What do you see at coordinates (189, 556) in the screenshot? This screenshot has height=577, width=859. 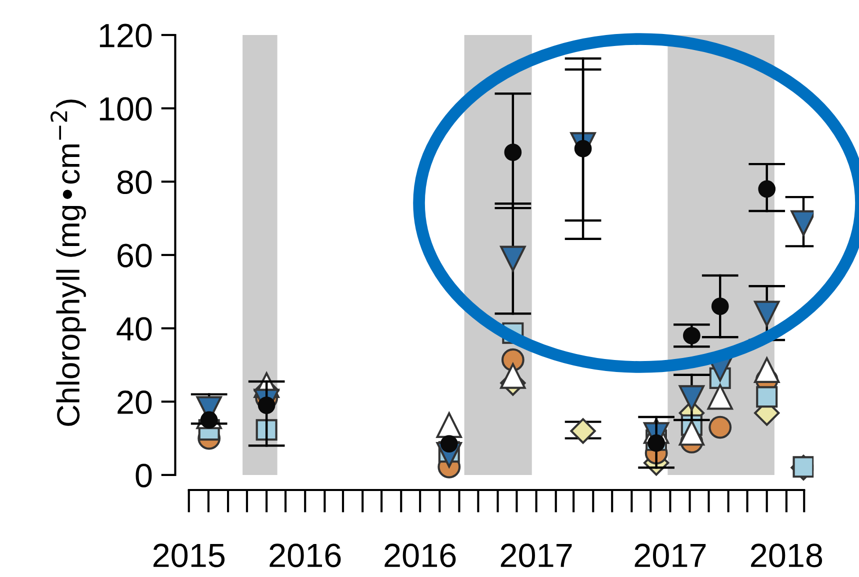 I see `x-tick-label: 2015` at bounding box center [189, 556].